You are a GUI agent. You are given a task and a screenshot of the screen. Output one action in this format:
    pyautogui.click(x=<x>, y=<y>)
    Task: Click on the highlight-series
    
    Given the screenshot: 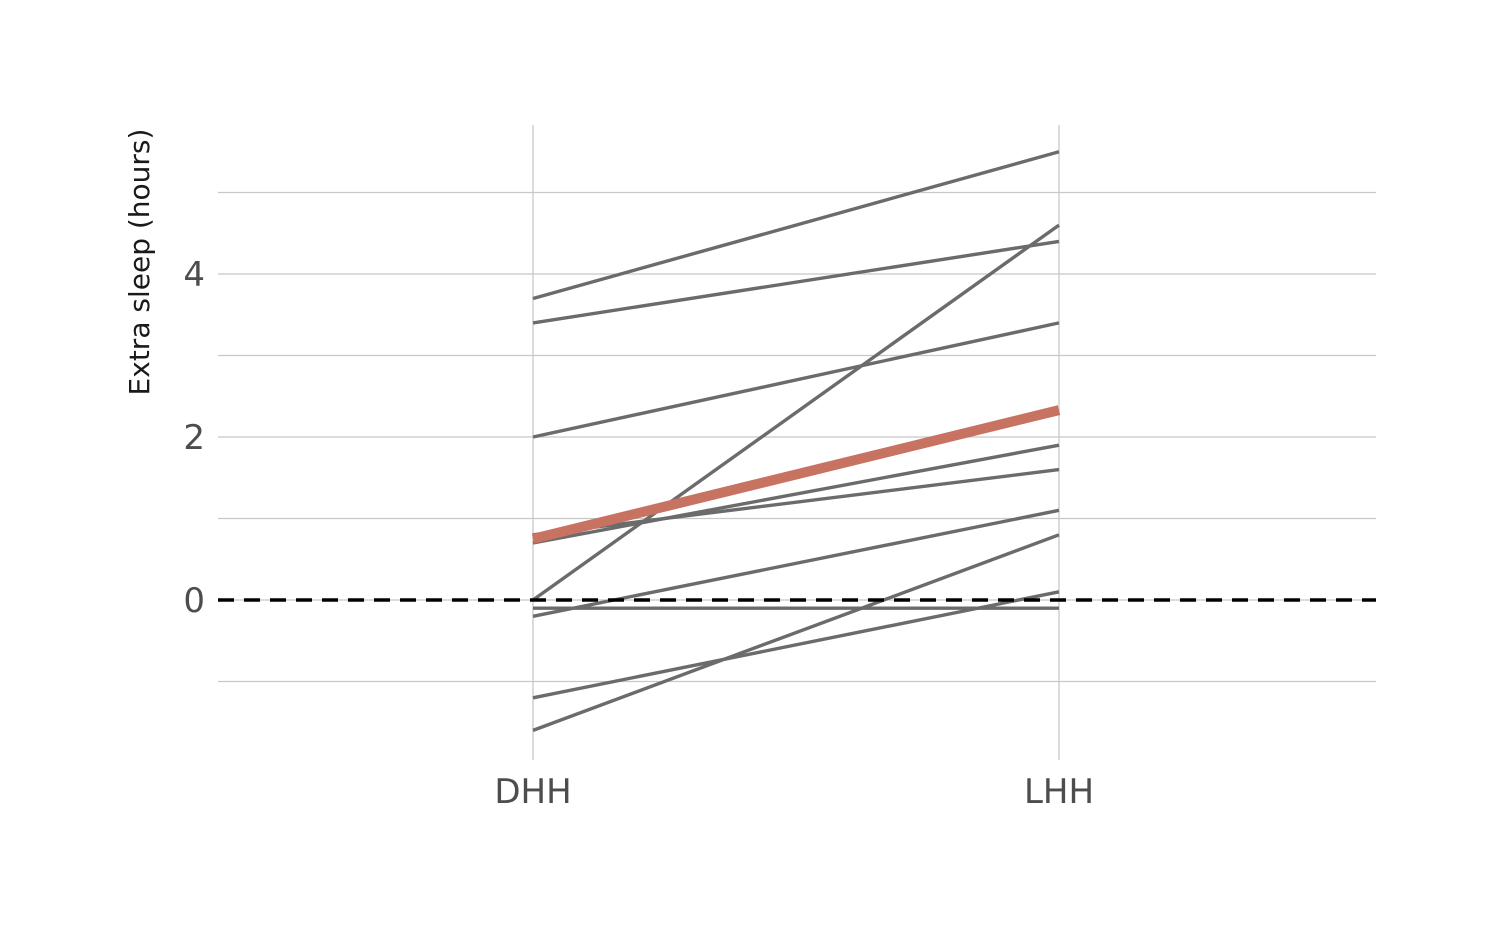 What is the action you would take?
    pyautogui.click(x=796, y=474)
    